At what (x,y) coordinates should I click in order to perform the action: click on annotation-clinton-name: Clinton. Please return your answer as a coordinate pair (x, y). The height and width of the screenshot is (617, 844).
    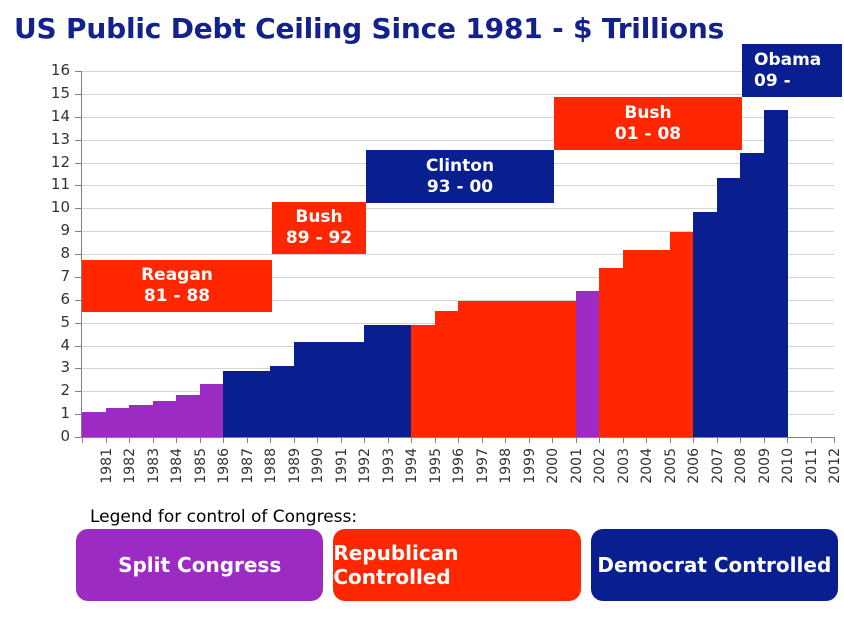
    Looking at the image, I should click on (460, 165).